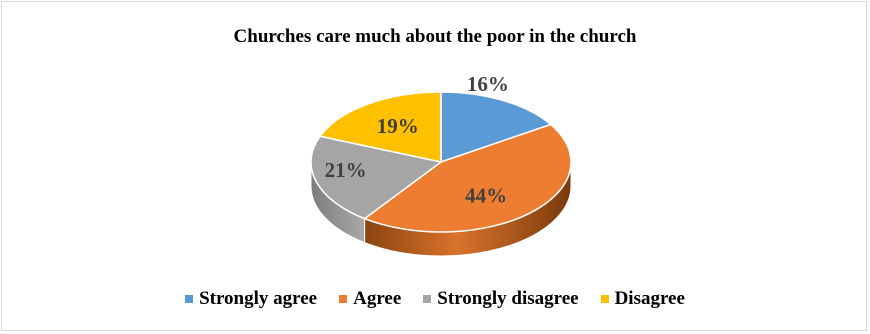 The image size is (870, 334). I want to click on legend-swatch-agree, so click(343, 299).